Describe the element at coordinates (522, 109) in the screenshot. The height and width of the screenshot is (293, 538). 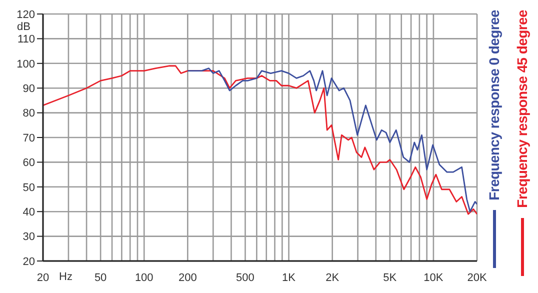
I see `text: Frequency response 45 degree` at that location.